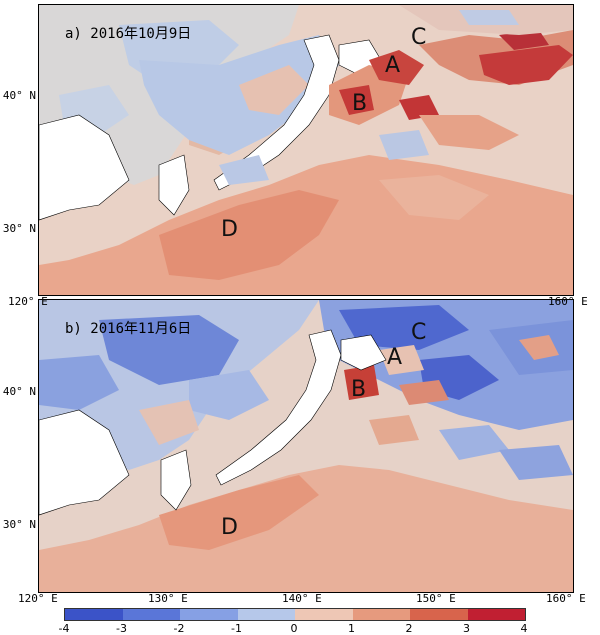  I want to click on colorbar-tick-label: -2, so click(179, 628).